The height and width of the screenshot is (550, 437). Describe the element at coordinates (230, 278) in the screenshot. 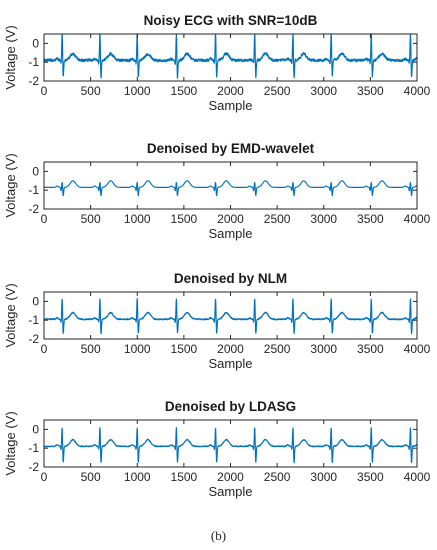

I see `panel-title: Denoised by NLM` at that location.